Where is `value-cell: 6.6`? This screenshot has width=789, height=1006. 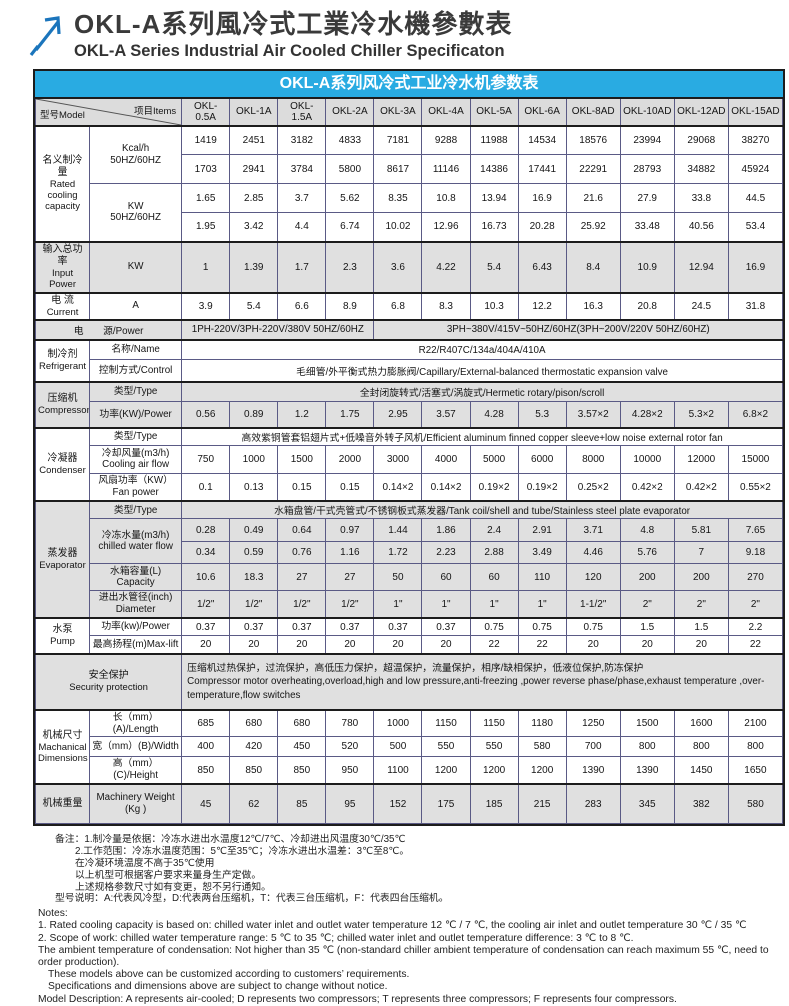
value-cell: 6.6 is located at coordinates (302, 306).